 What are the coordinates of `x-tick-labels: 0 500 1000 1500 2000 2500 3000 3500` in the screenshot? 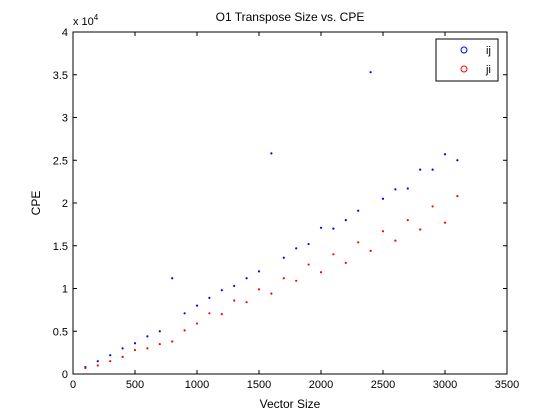 It's located at (294, 385).